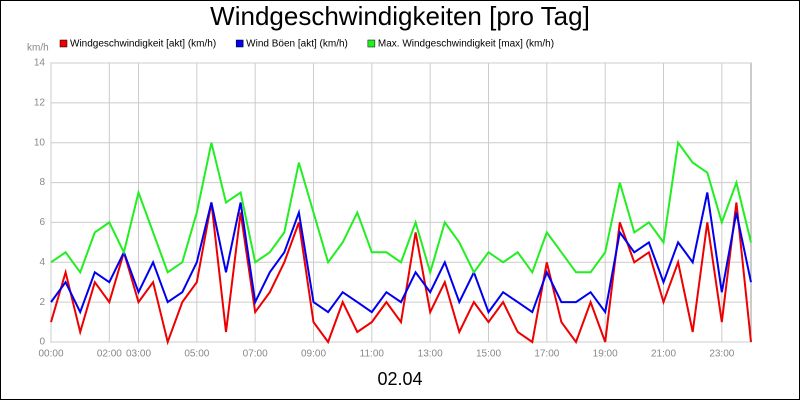 This screenshot has width=800, height=400. Describe the element at coordinates (42, 182) in the screenshot. I see `y-tick-label: 8` at that location.